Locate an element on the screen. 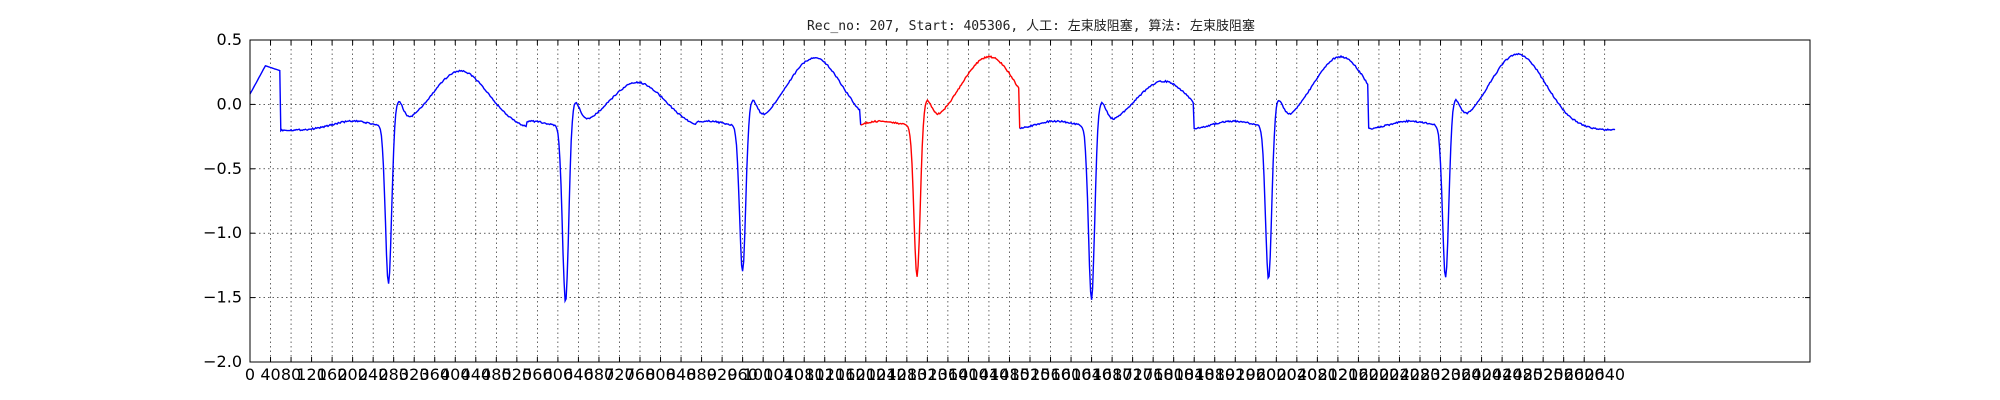 The image size is (2000, 400). x-tick-label: 720 is located at coordinates (619, 374).